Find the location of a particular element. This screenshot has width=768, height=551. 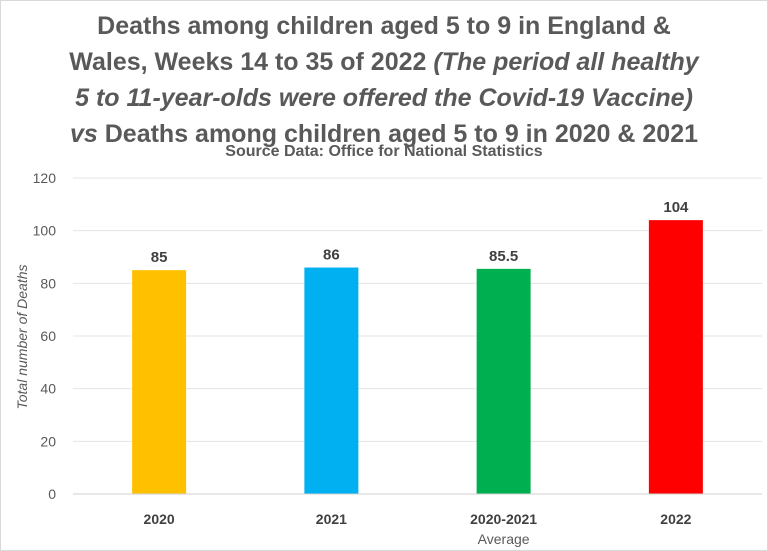

y-tick-label: 60 is located at coordinates (48, 336).